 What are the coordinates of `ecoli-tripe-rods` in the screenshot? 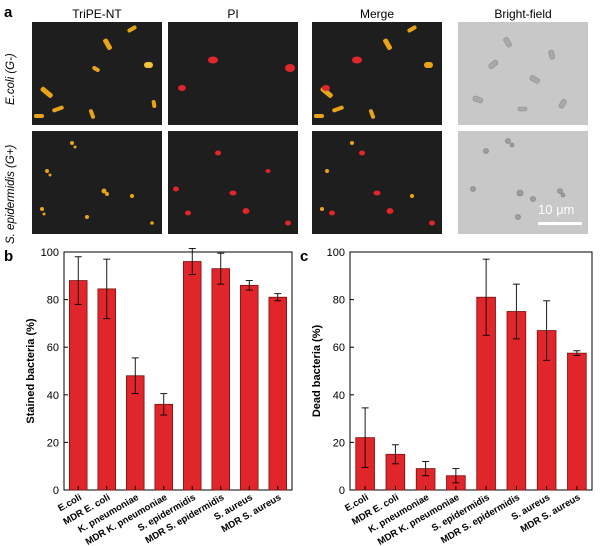 It's located at (95, 72).